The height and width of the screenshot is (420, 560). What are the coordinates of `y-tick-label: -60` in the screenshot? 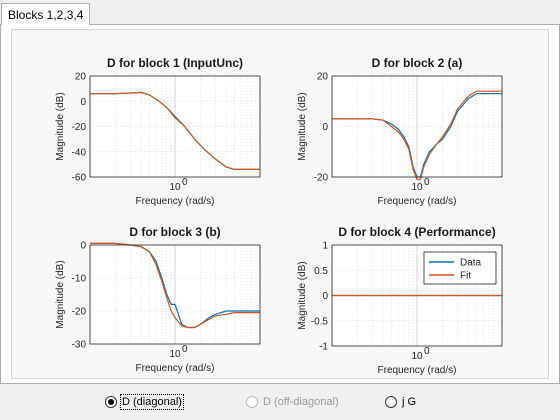 It's located at (79, 178).